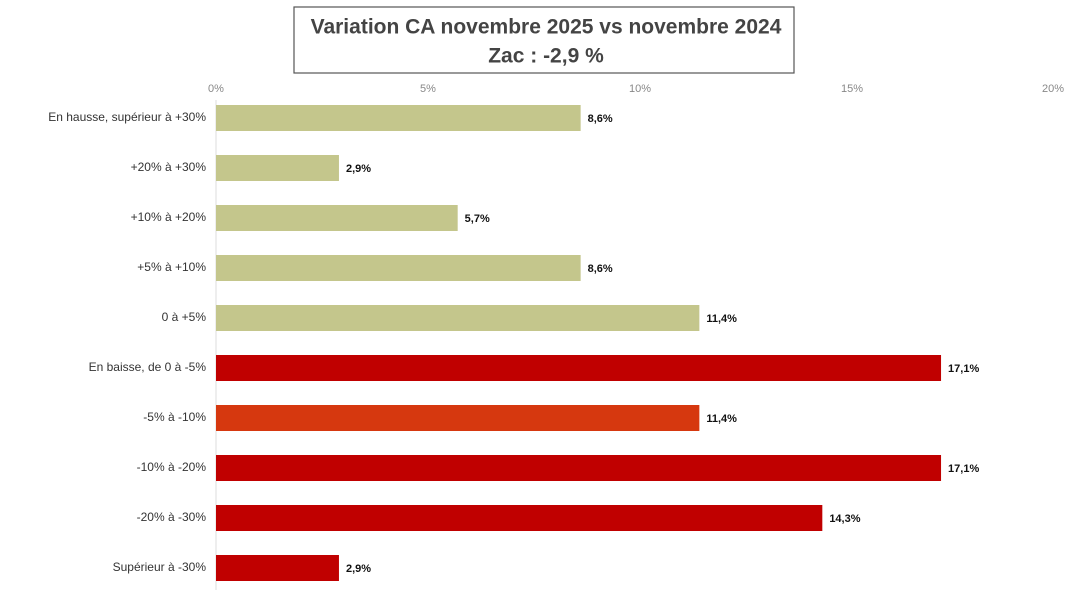 This screenshot has height=604, width=1090. I want to click on category-label: 0 à +5%, so click(184, 317).